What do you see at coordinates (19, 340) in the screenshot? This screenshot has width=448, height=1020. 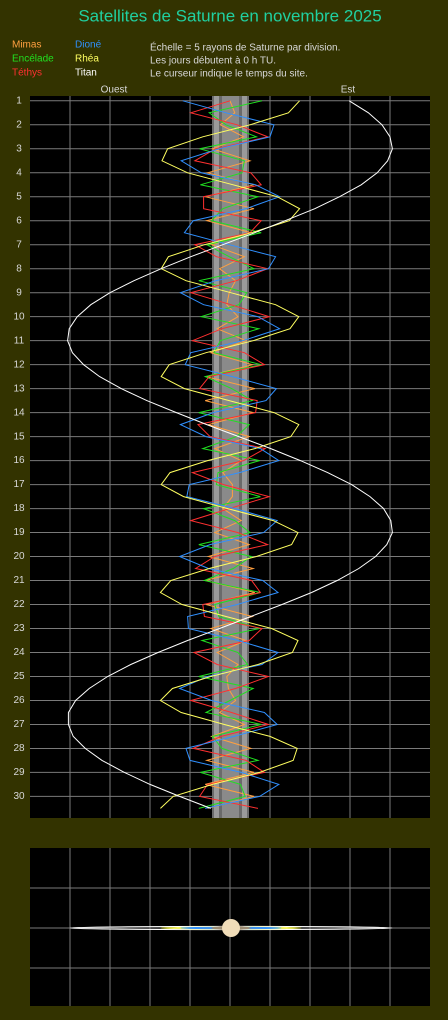 I see `y-tick-label: 11` at bounding box center [19, 340].